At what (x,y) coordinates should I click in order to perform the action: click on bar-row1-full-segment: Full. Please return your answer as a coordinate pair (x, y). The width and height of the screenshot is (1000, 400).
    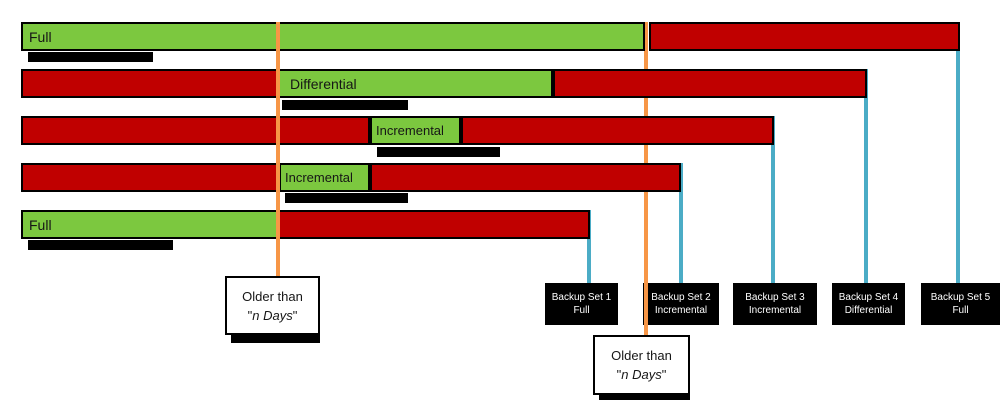
    Looking at the image, I should click on (333, 36).